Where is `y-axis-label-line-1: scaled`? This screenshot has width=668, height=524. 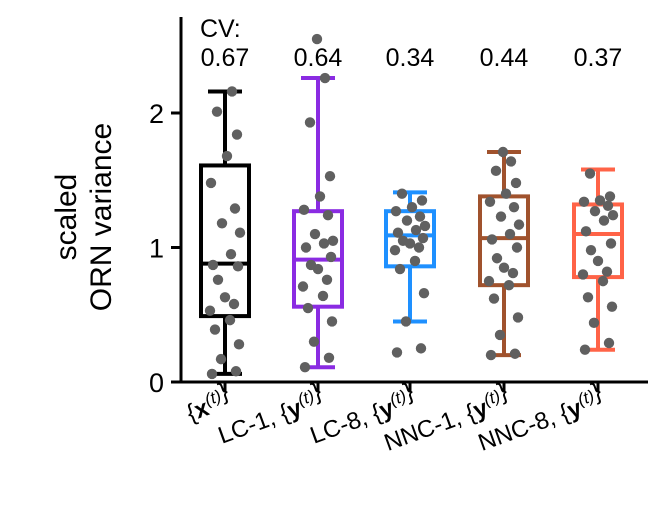
y-axis-label-line-1: scaled is located at coordinates (66, 217).